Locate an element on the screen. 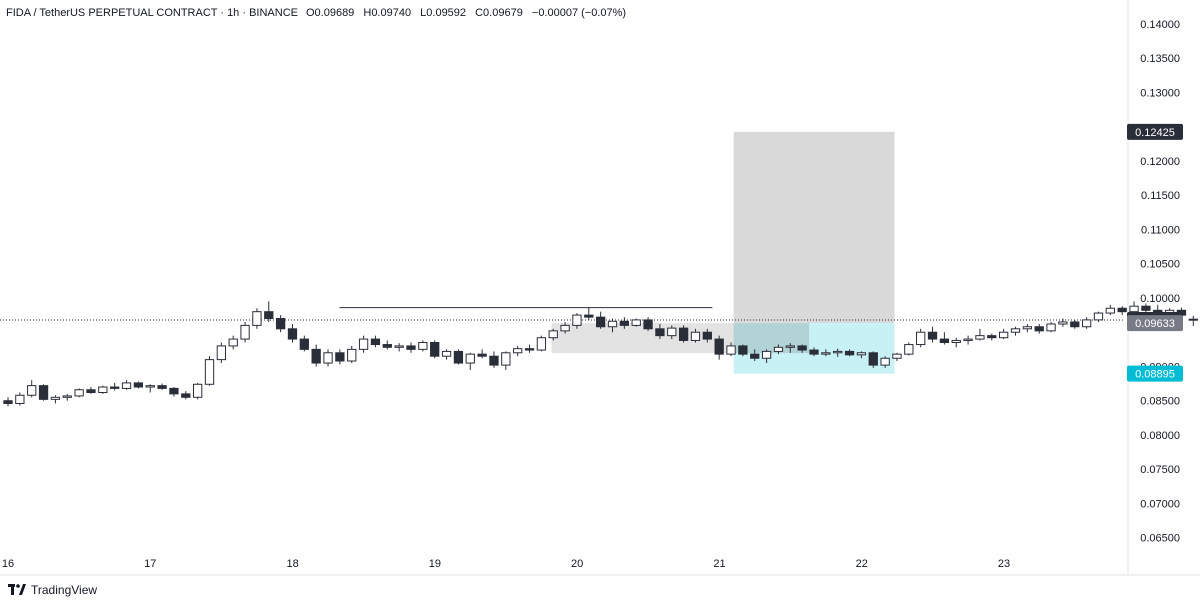 This screenshot has width=1200, height=604. y-tick-label: 0.13500 is located at coordinates (1160, 59).